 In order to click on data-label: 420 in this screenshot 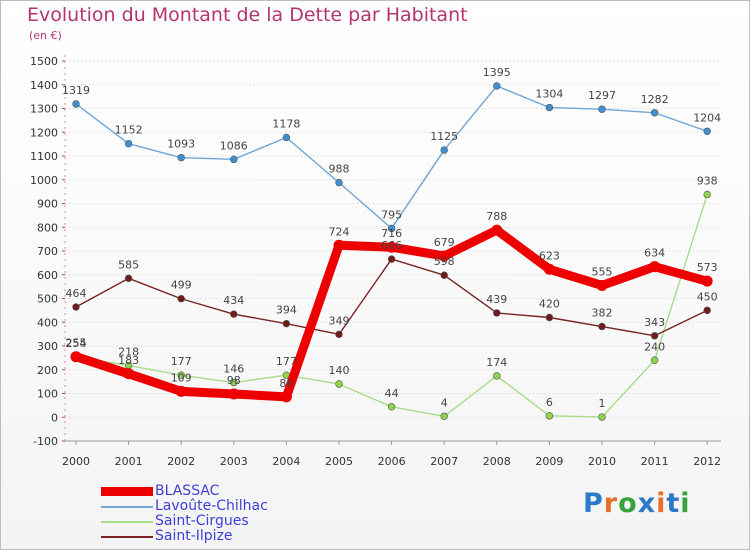, I will do `click(549, 304)`.